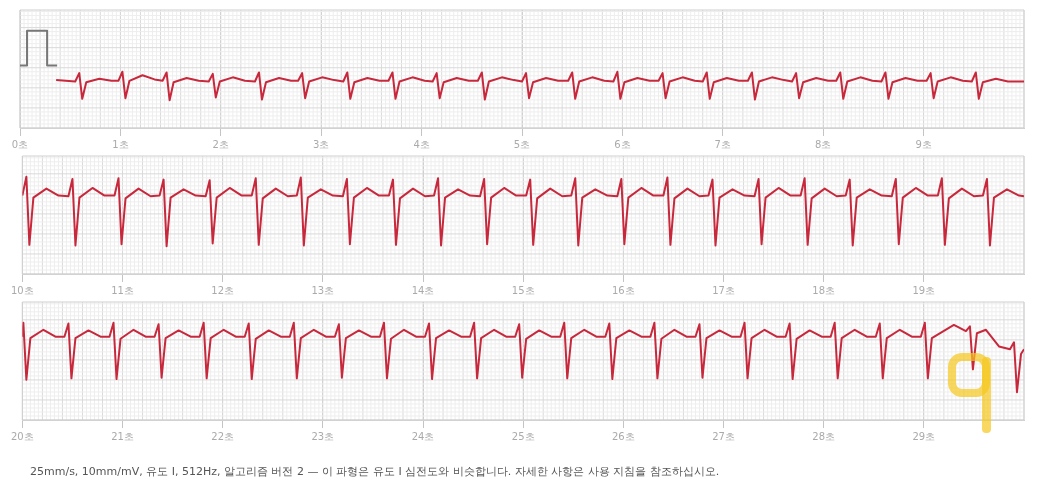 The width and height of the screenshot is (1040, 490). I want to click on x-tick-label: 7초, so click(722, 144).